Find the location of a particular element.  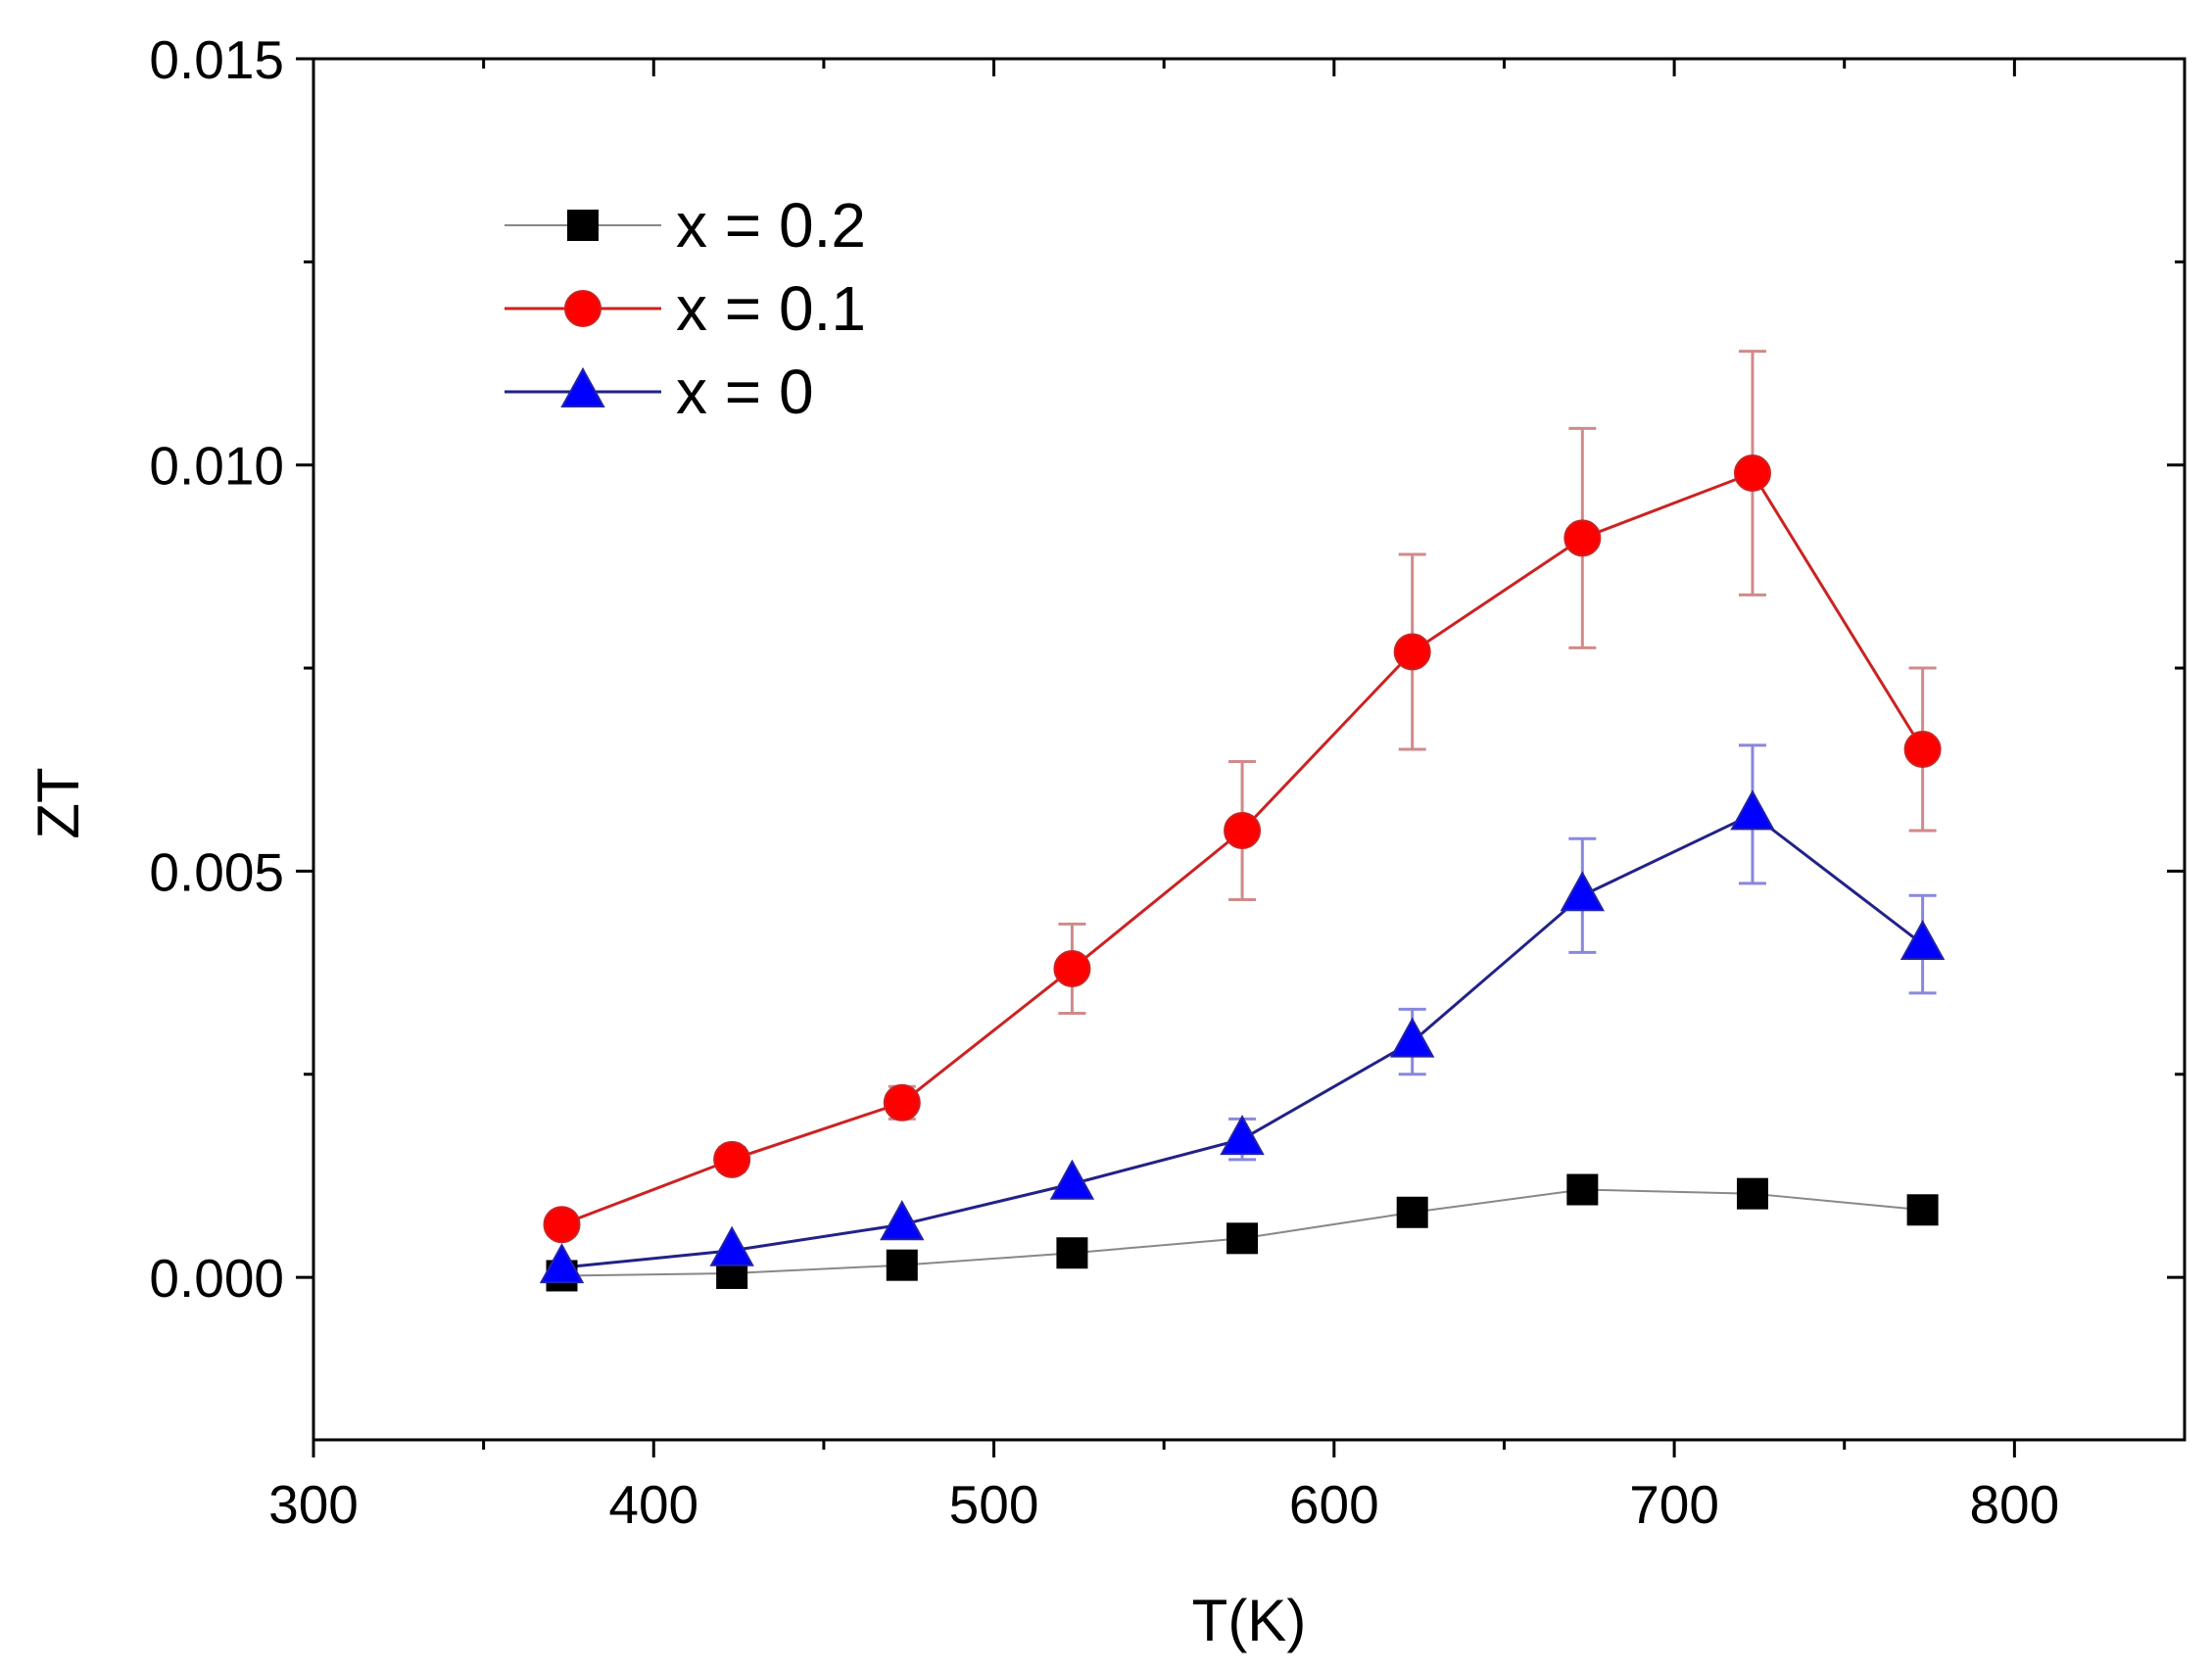

x-tick-label: 300 is located at coordinates (313, 1504).